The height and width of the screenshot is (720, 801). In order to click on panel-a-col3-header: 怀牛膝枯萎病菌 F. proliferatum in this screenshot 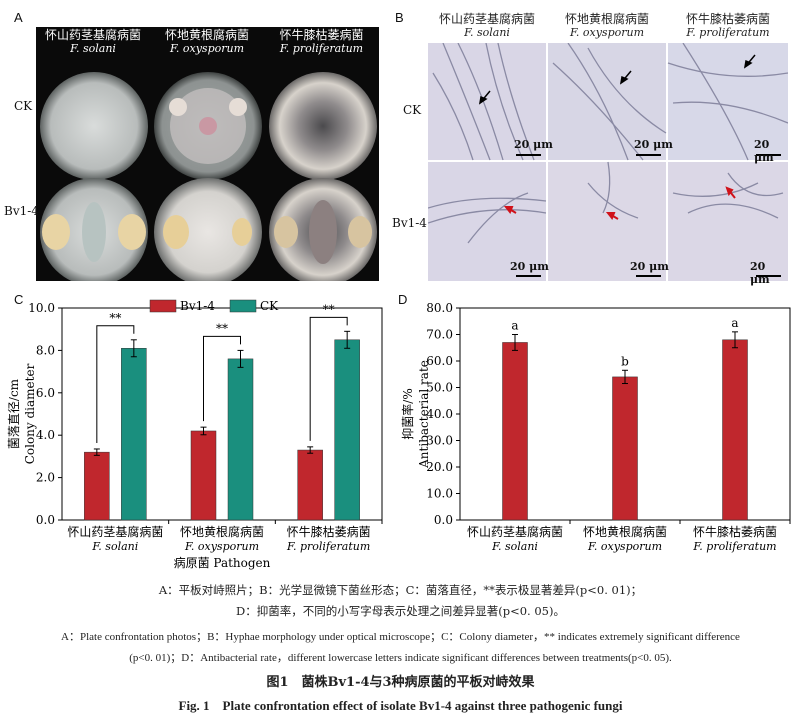, I will do `click(321, 41)`.